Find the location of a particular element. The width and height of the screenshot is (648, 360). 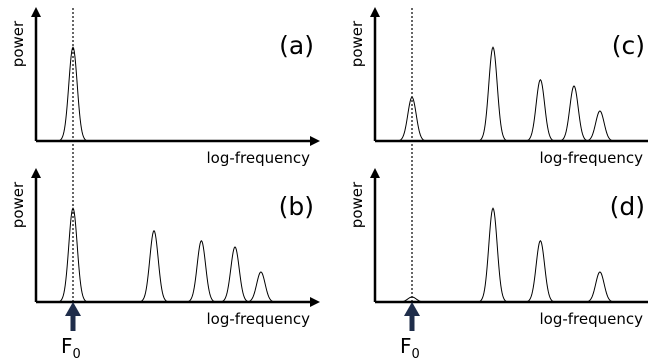

f0-arrow-right is located at coordinates (412, 316).